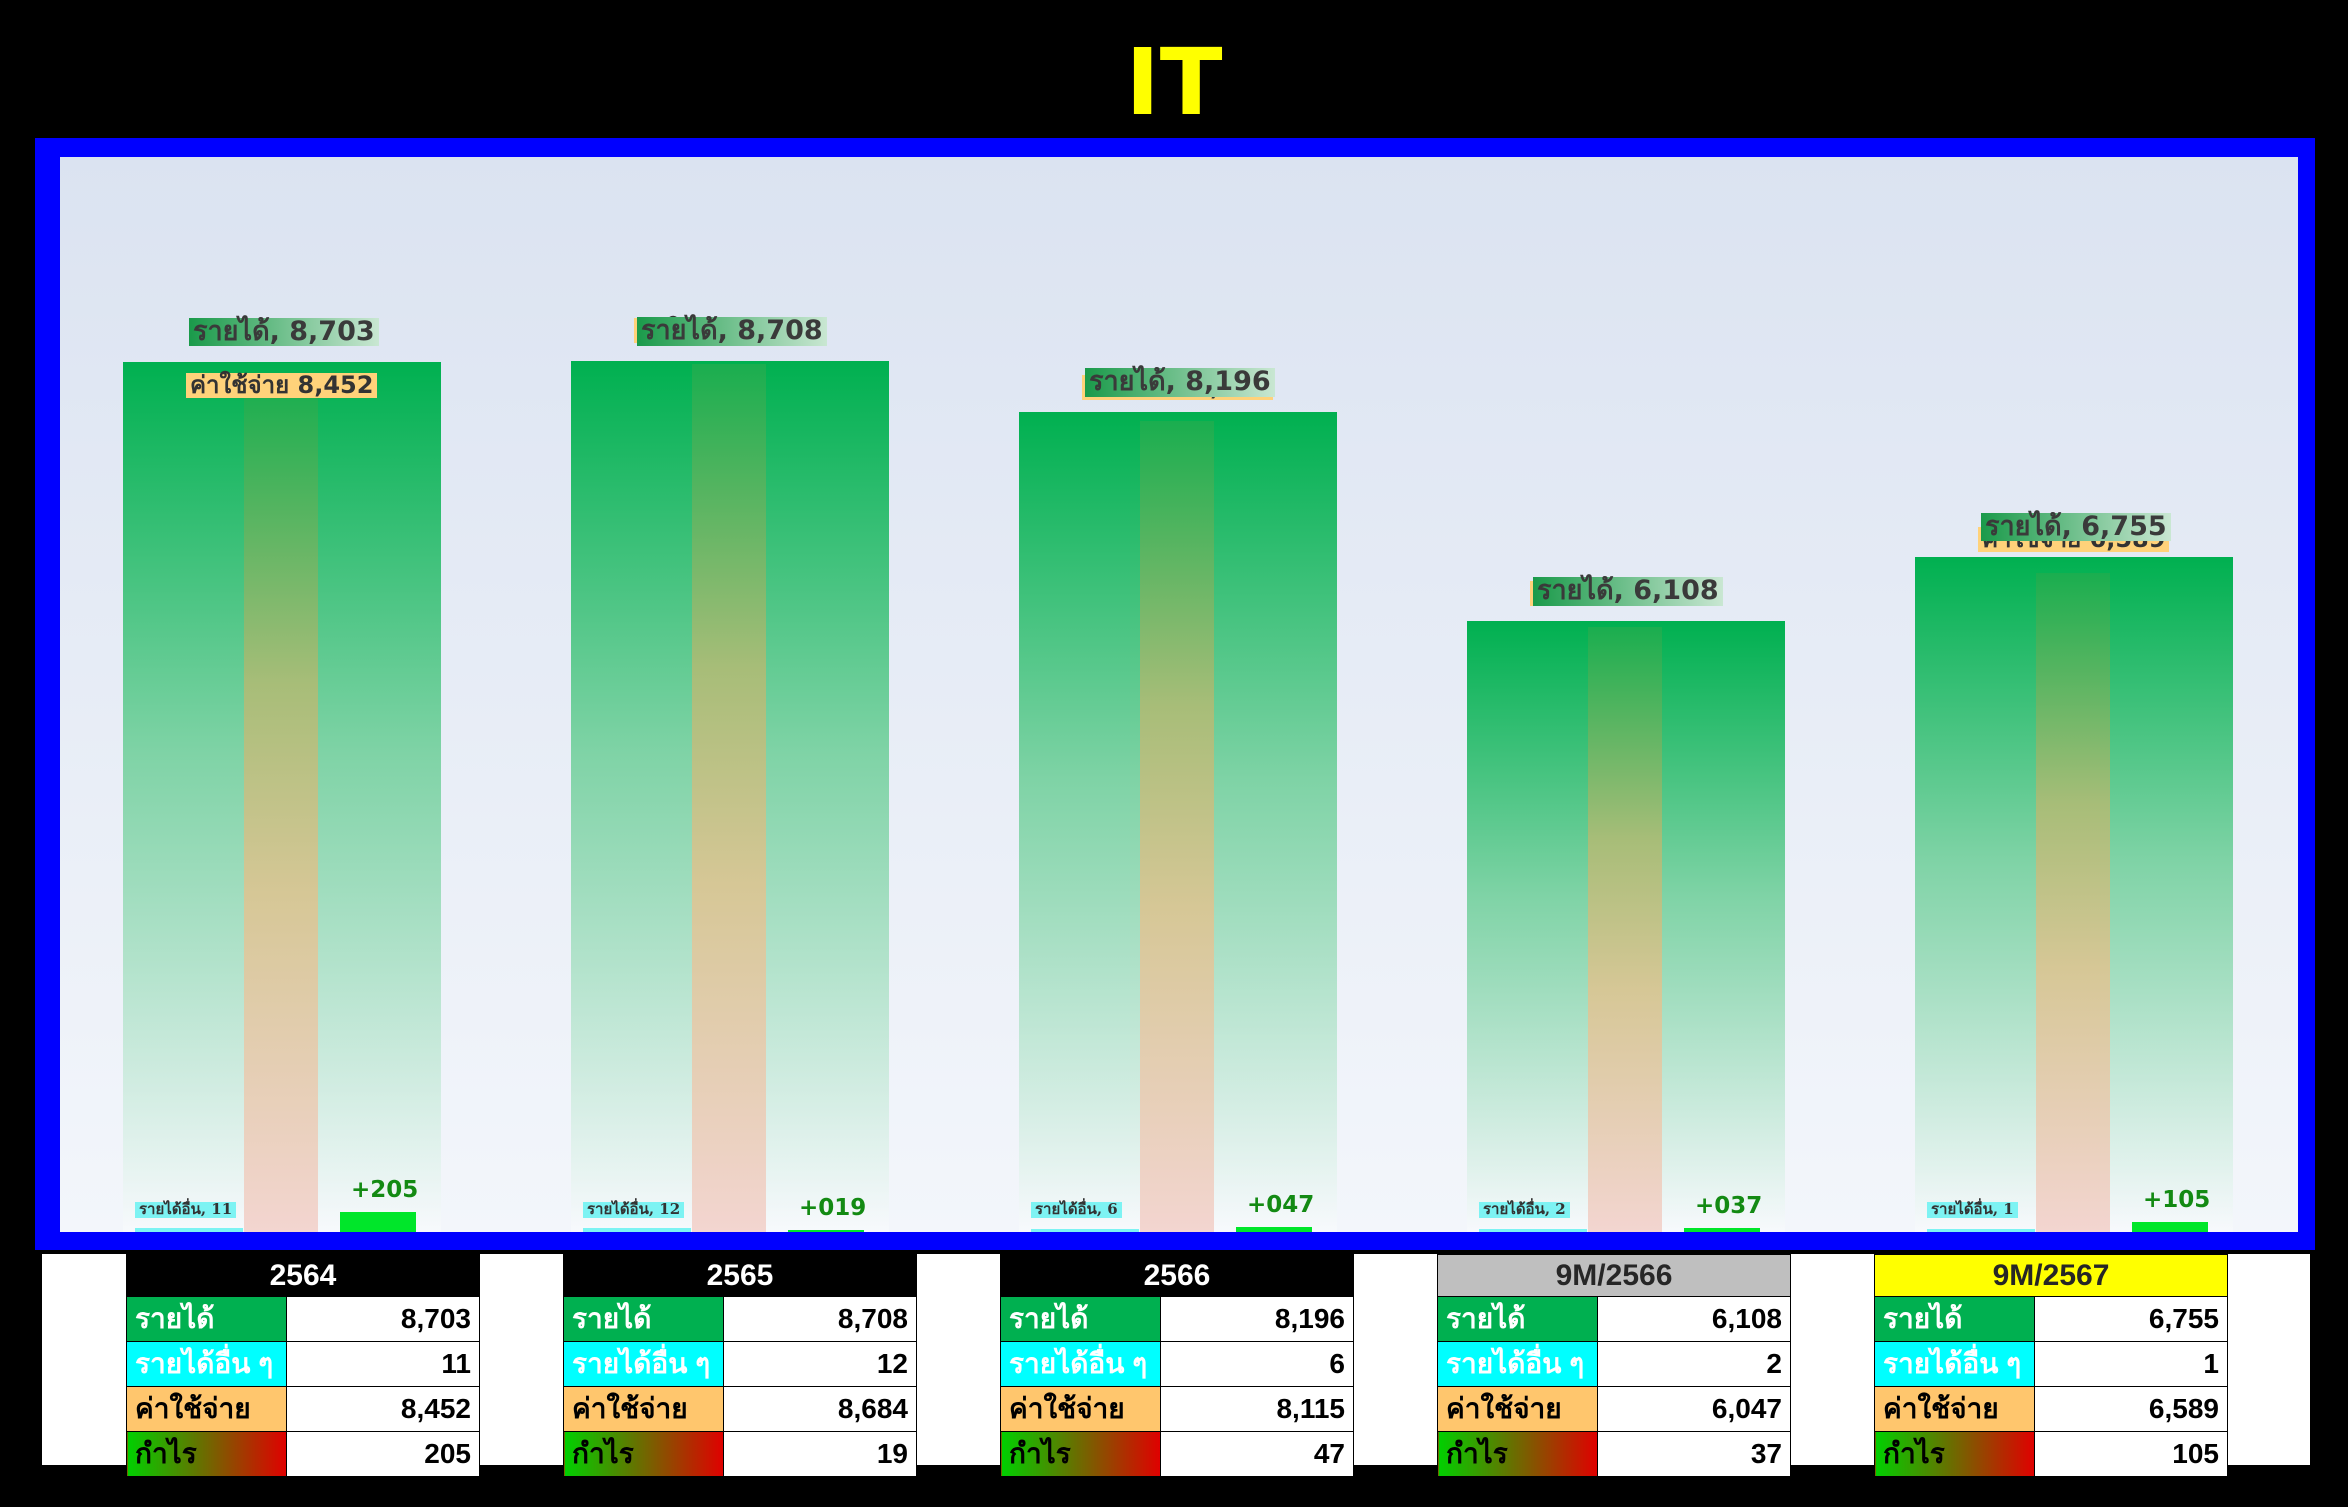 The width and height of the screenshot is (2348, 1507). I want to click on table-row: รายได้ 8,708, so click(740, 1319).